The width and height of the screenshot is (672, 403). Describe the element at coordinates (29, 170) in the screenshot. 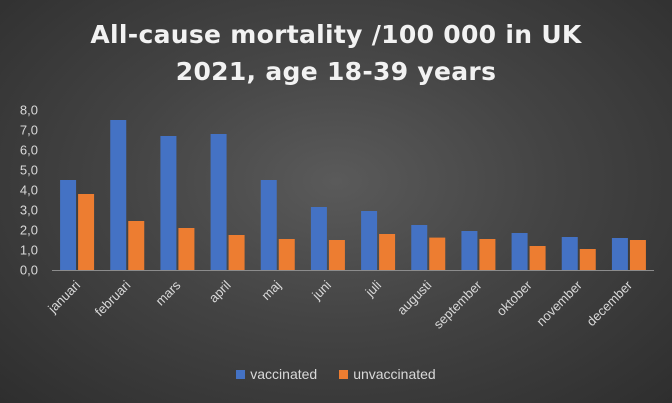

I see `y-tick-label: 5,0` at that location.